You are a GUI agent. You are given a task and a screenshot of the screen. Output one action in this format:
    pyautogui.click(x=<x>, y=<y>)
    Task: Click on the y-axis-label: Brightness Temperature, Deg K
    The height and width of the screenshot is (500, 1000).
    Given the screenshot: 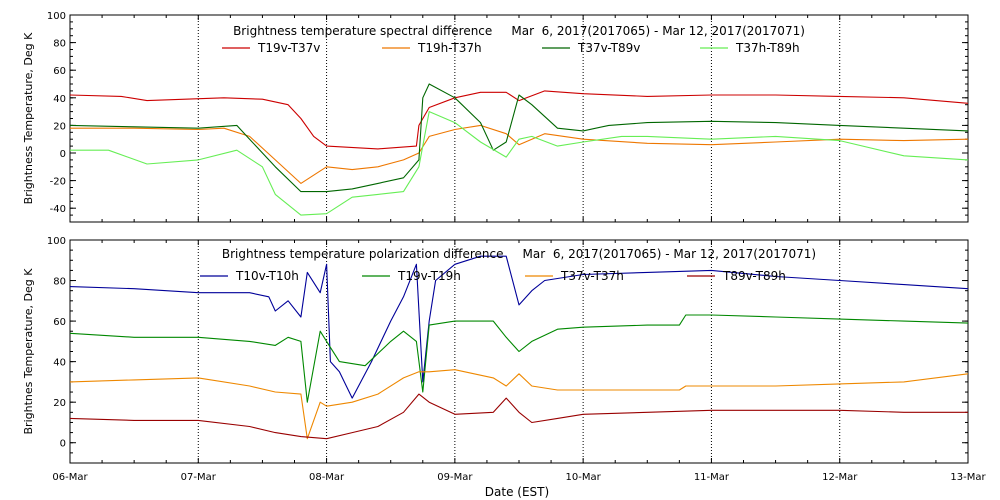 What is the action you would take?
    pyautogui.click(x=28, y=118)
    